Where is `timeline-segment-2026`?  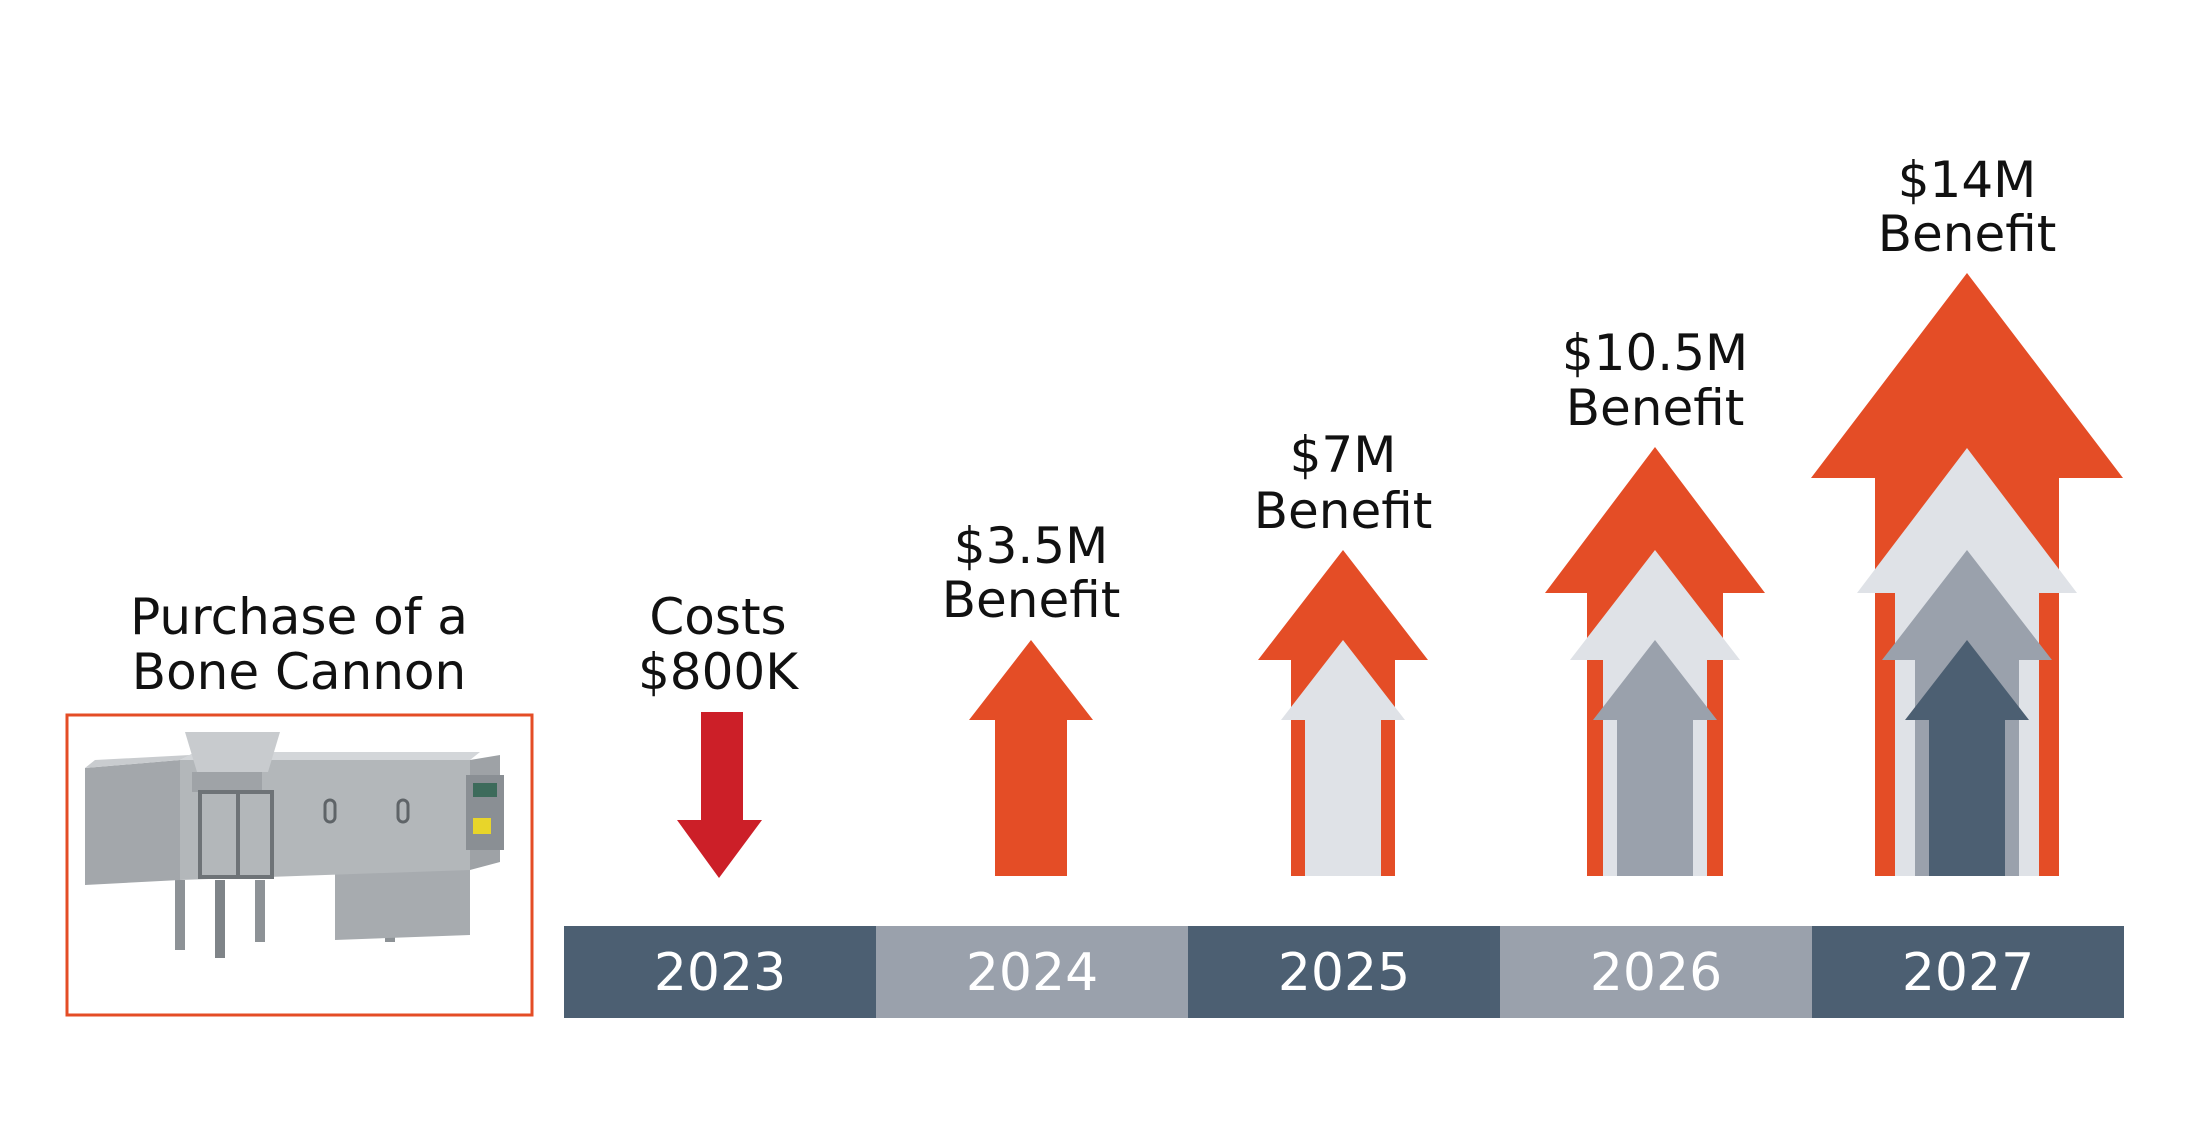 timeline-segment-2026 is located at coordinates (1656, 972).